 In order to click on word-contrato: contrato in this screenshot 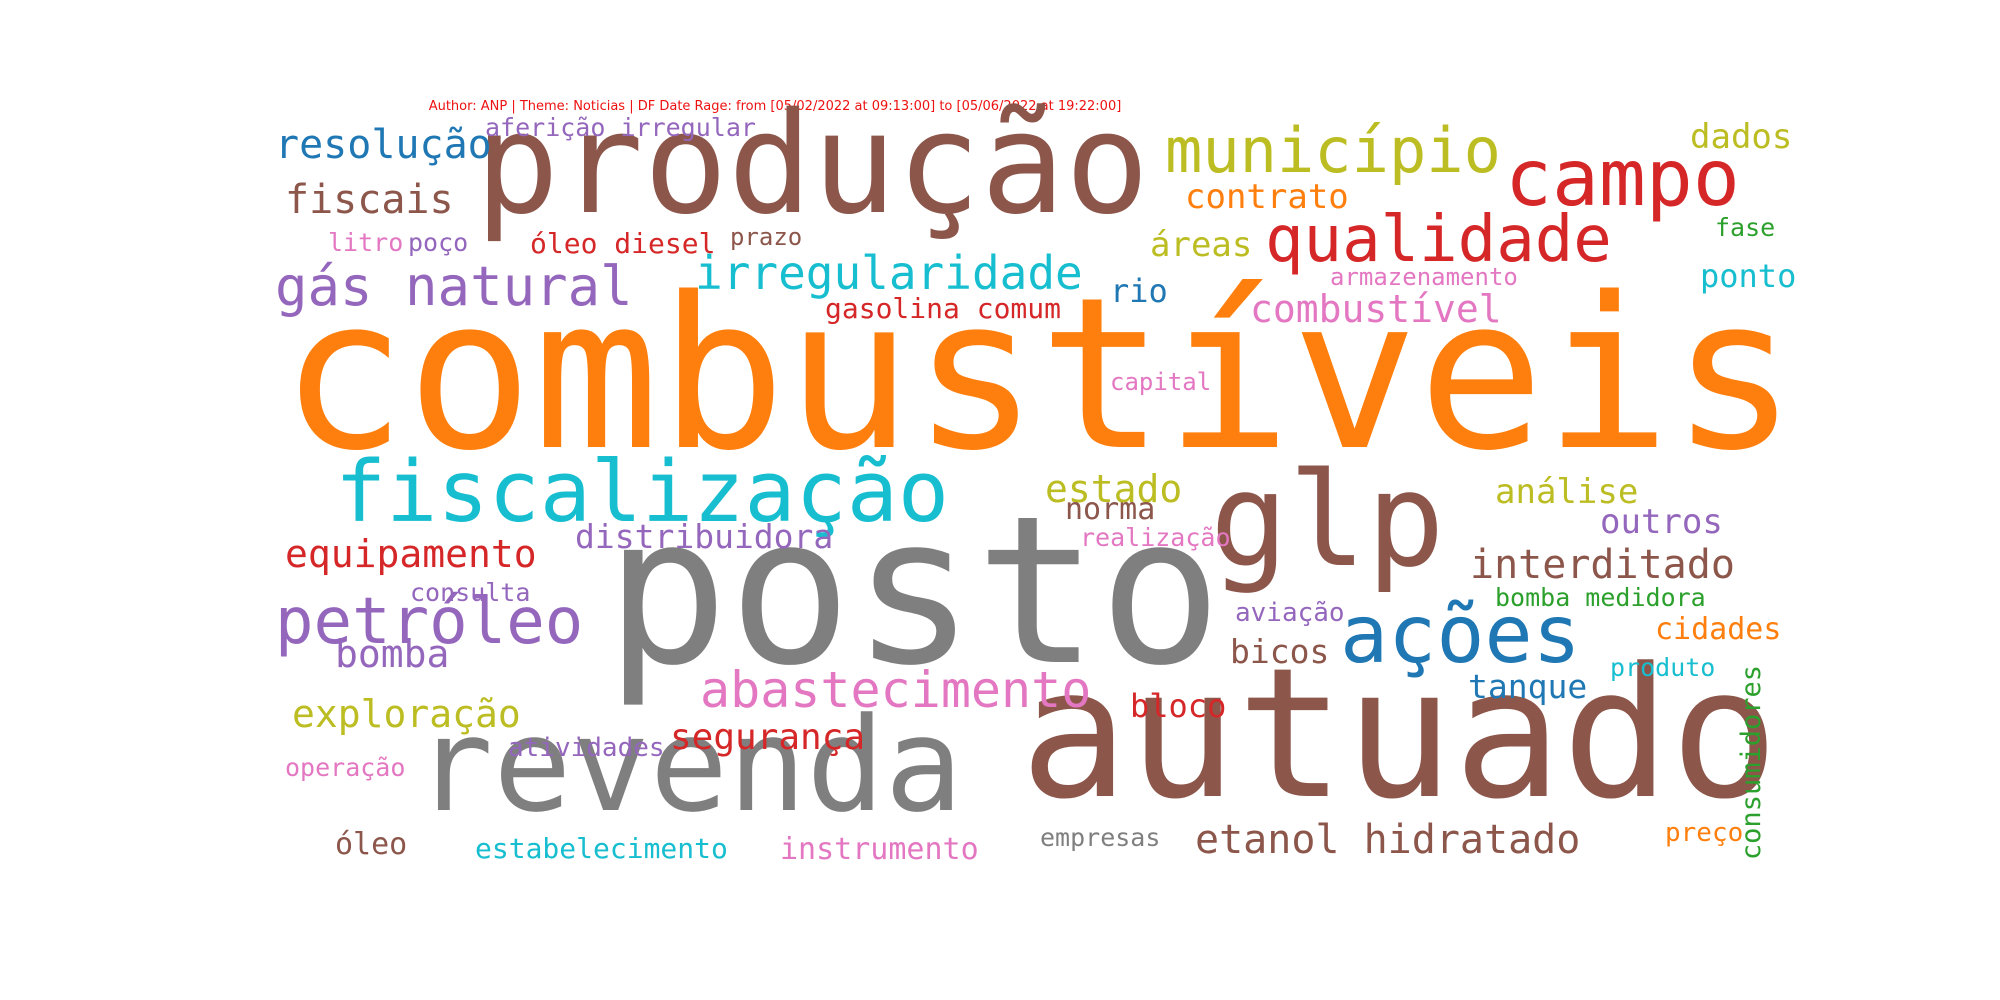, I will do `click(1267, 197)`.